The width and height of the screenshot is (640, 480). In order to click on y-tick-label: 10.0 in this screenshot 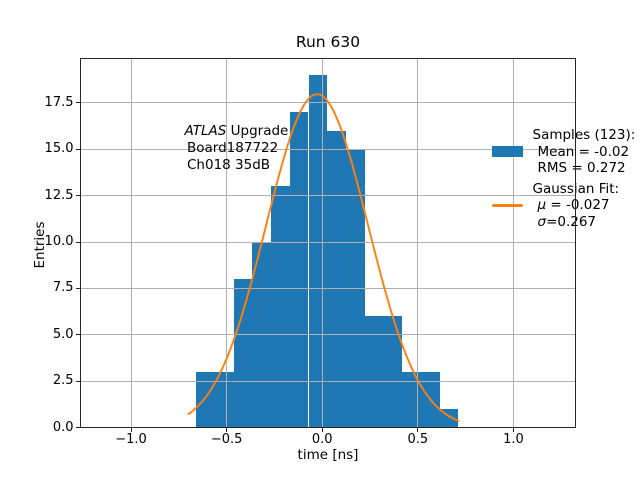, I will do `click(59, 242)`.